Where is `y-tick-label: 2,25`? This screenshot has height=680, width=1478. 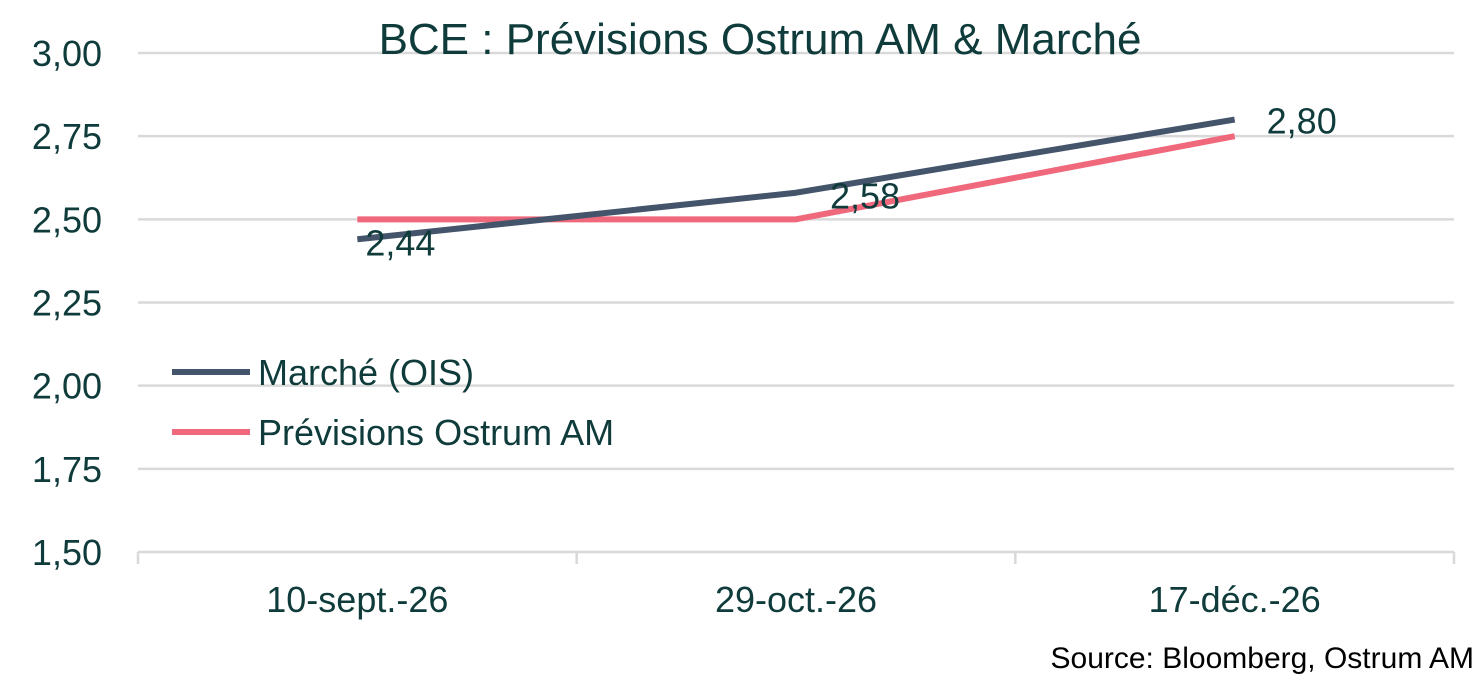
y-tick-label: 2,25 is located at coordinates (67, 303).